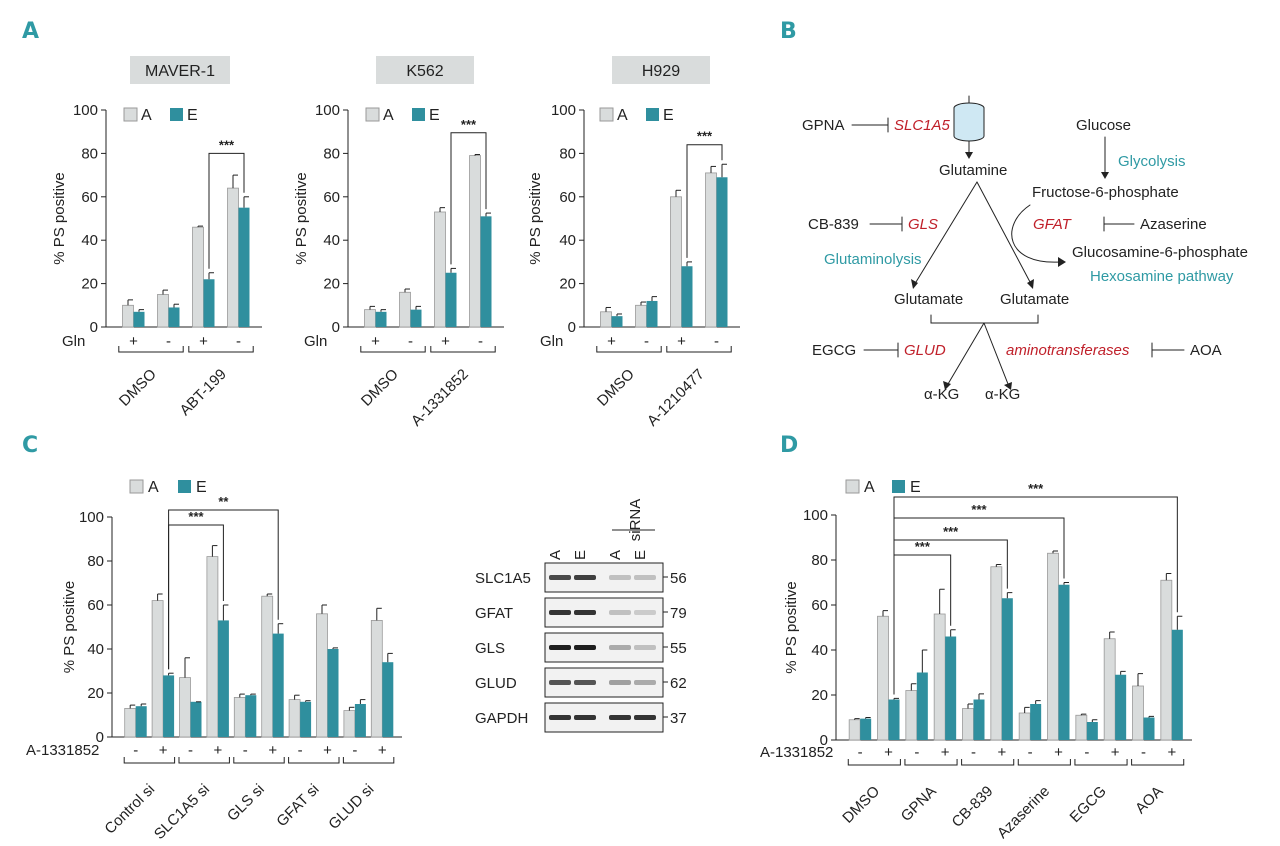 The width and height of the screenshot is (1280, 846). Describe the element at coordinates (824, 740) in the screenshot. I see `y-tick-label: 0` at that location.